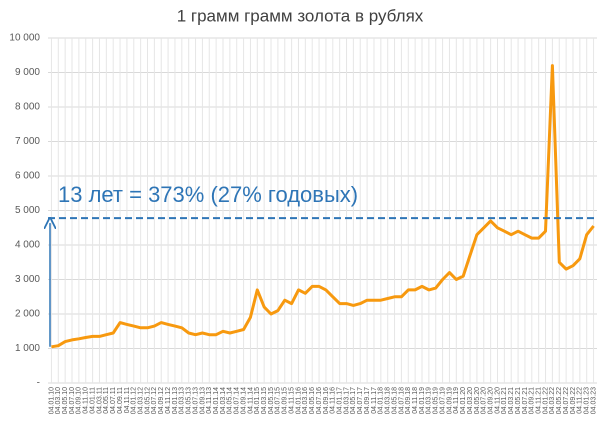  What do you see at coordinates (27, 210) in the screenshot?
I see `y-tick-label: 5 000` at bounding box center [27, 210].